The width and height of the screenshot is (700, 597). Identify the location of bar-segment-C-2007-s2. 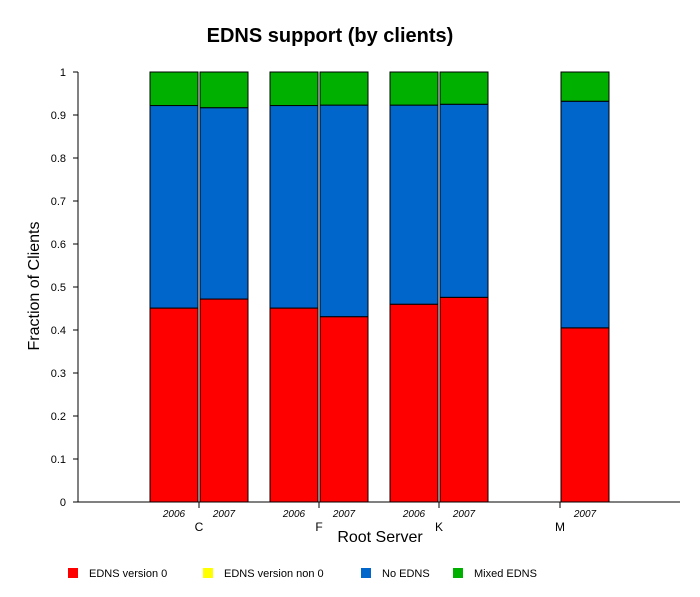
(224, 203).